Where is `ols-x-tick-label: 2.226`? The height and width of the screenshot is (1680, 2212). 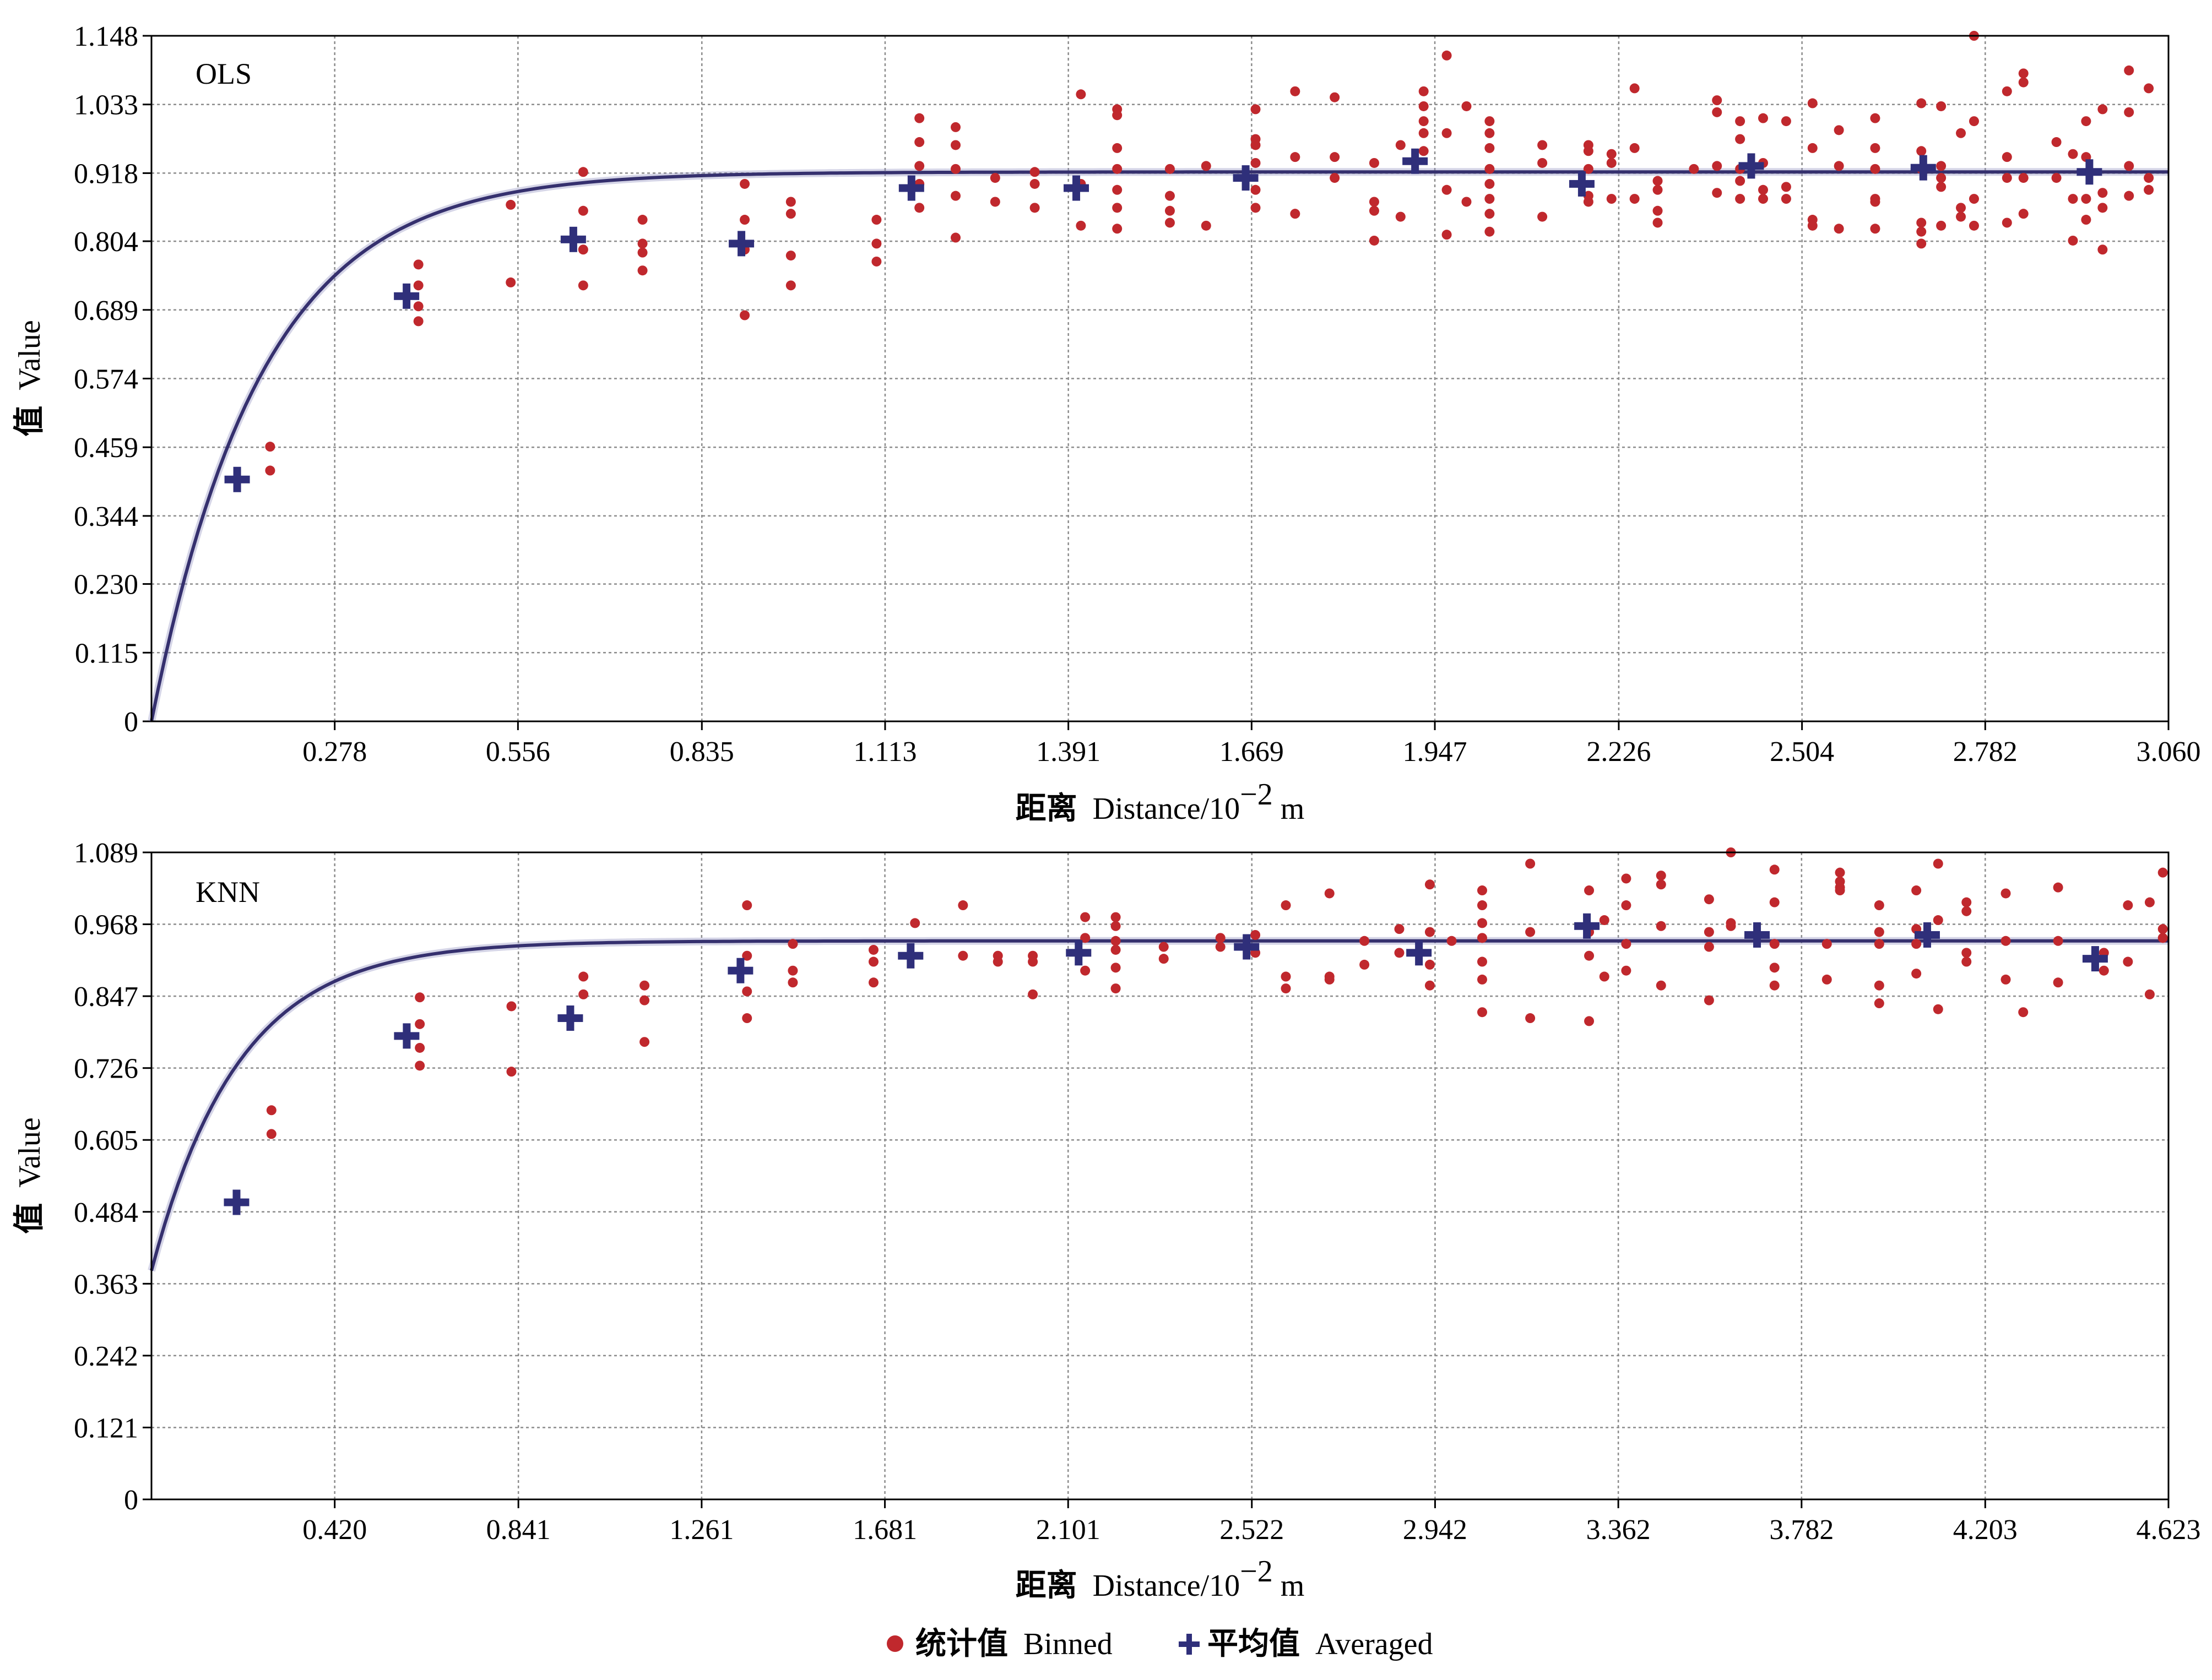
ols-x-tick-label: 2.226 is located at coordinates (1618, 752).